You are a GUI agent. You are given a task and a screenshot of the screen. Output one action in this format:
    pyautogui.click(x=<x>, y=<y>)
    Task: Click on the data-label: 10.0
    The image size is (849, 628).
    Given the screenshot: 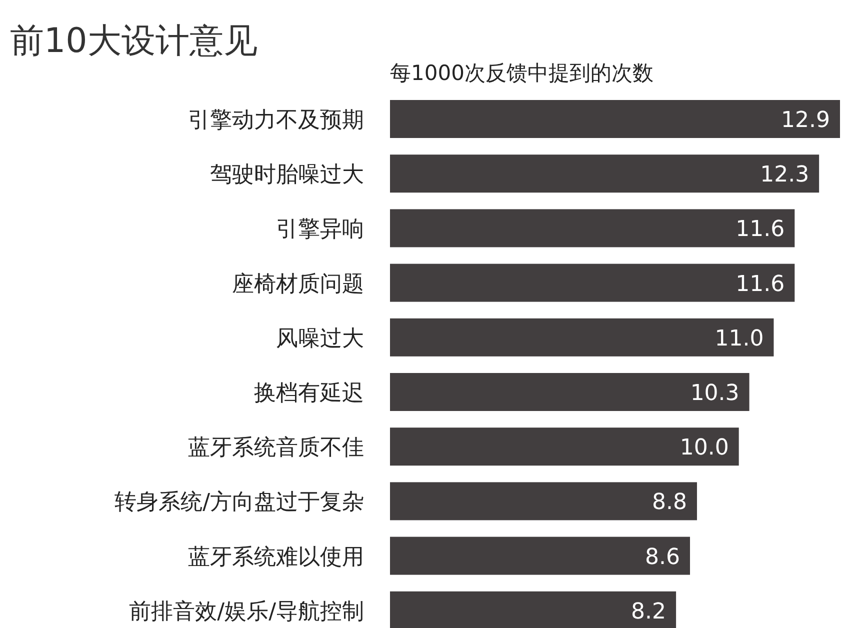 What is the action you would take?
    pyautogui.click(x=704, y=448)
    